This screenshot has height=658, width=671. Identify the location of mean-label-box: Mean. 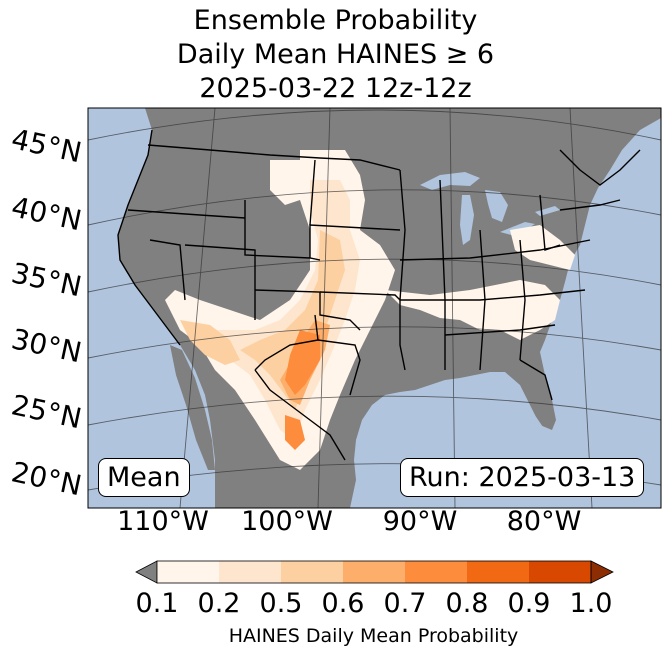
(144, 477).